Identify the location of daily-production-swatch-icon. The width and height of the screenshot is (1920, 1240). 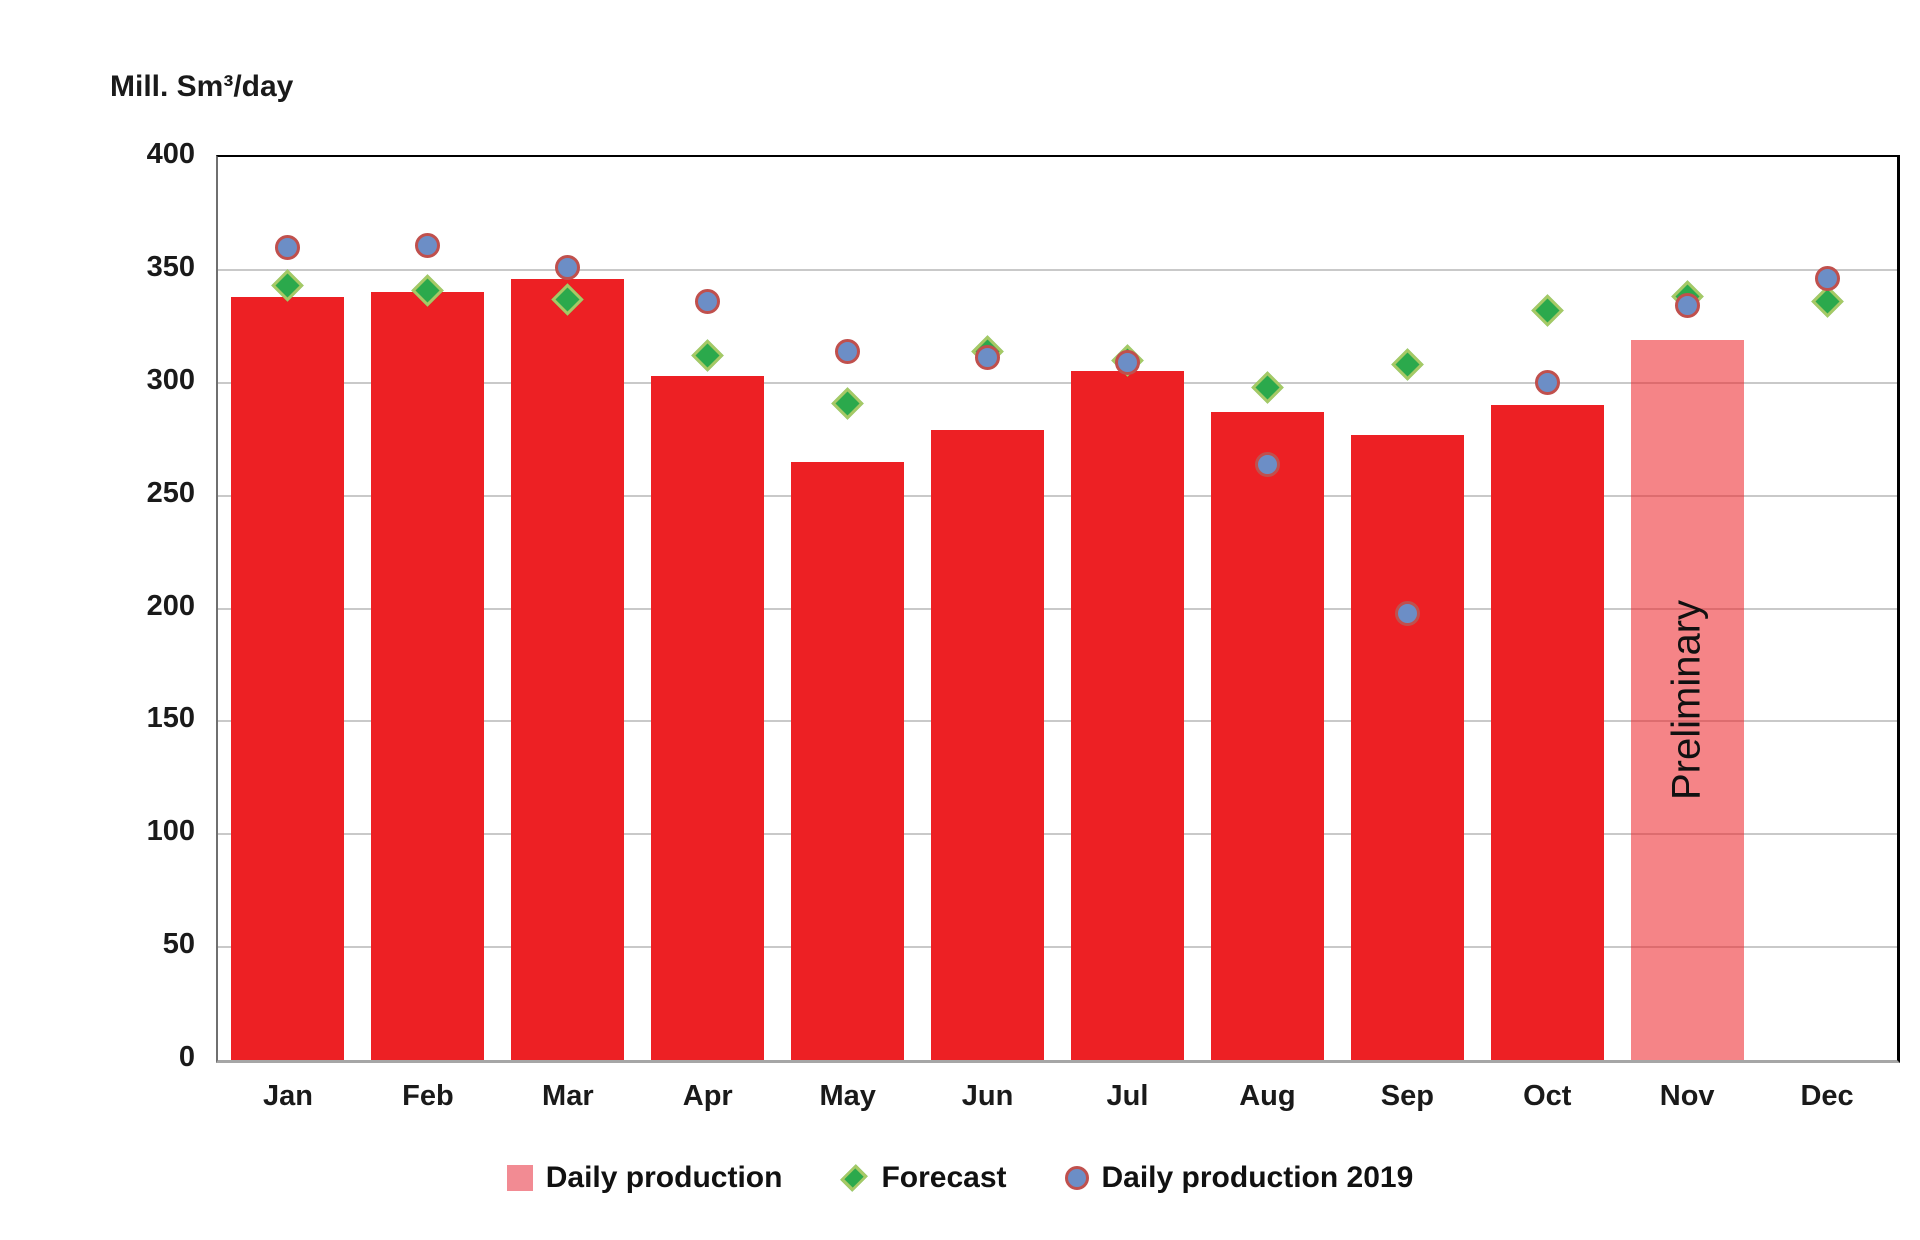
(519, 1178).